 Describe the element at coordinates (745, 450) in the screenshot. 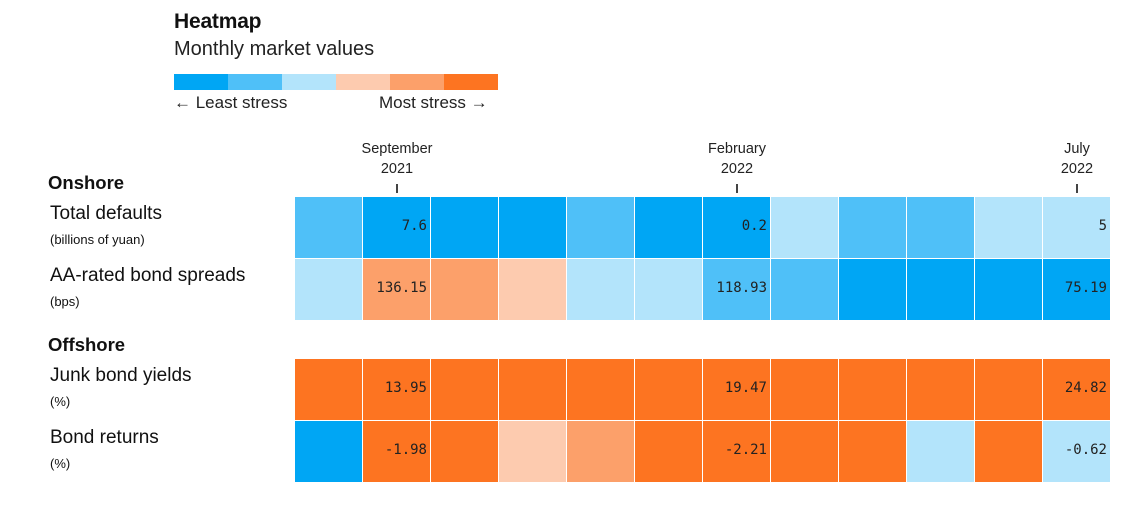

I see `cell-value-label: -2.21` at that location.